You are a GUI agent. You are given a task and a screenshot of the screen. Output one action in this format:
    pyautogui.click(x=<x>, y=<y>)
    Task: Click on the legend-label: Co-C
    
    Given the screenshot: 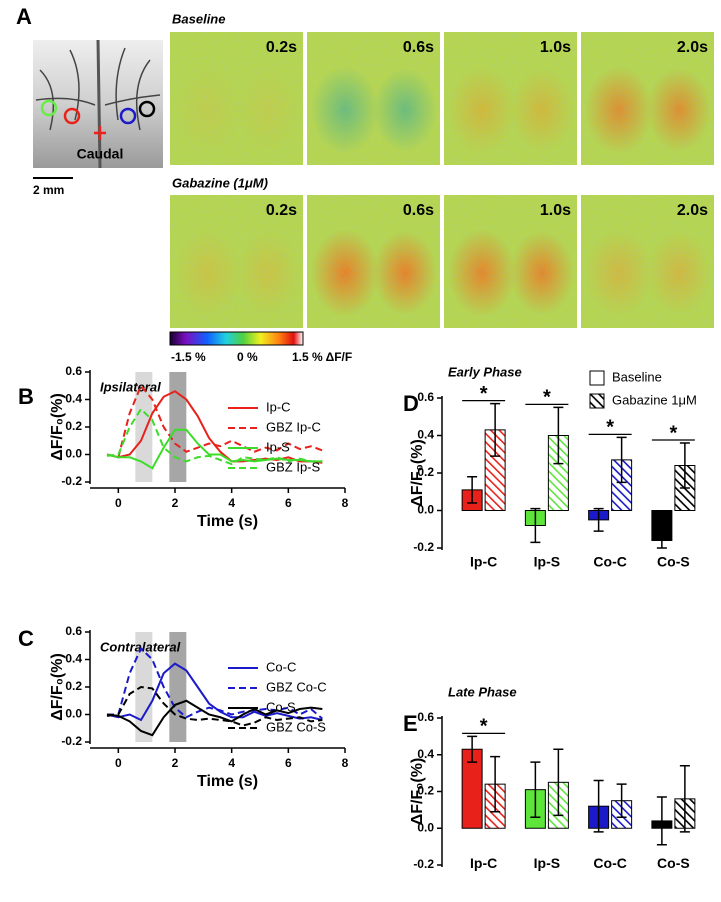 What is the action you would take?
    pyautogui.click(x=281, y=666)
    